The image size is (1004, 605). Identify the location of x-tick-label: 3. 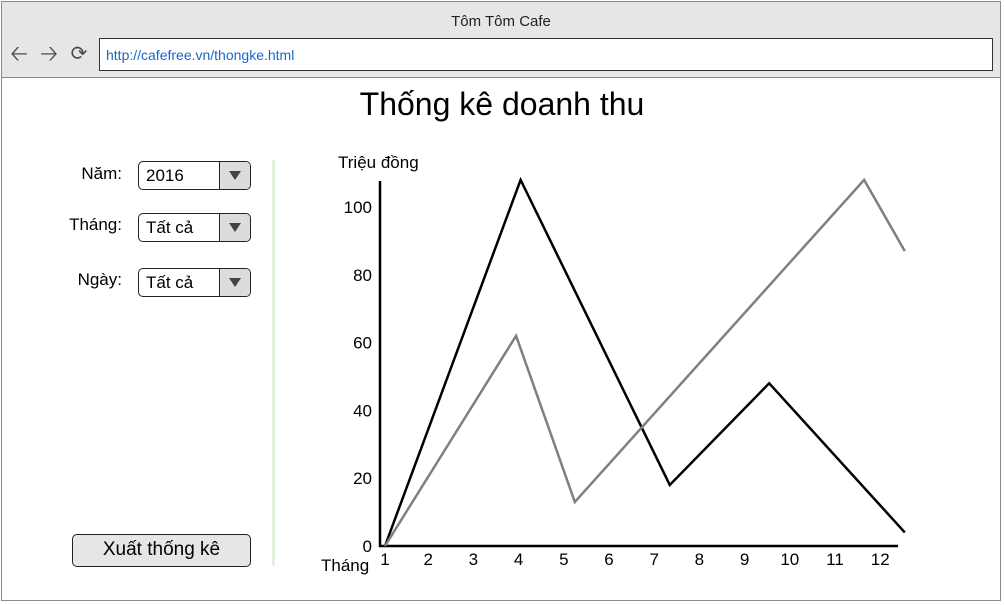
(473, 559).